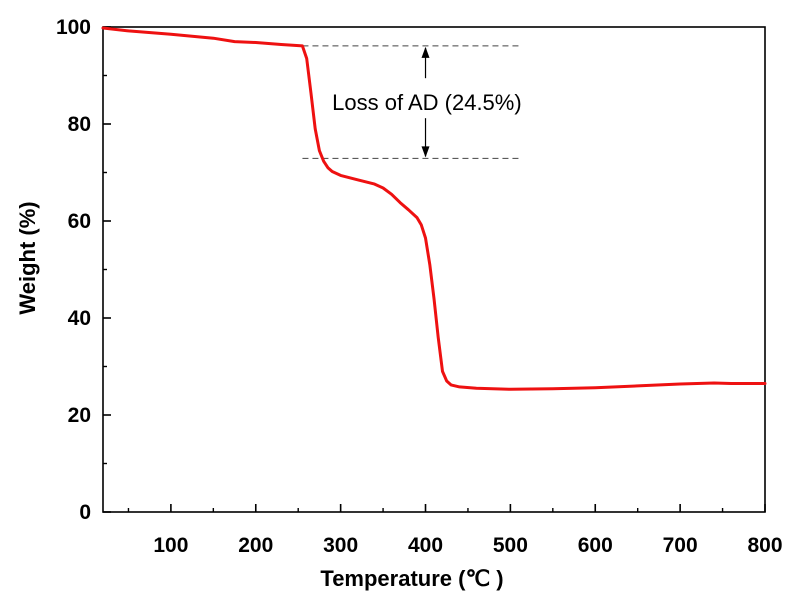 Image resolution: width=794 pixels, height=597 pixels. I want to click on x-axis-tick-labels: 100 200 300 400 500 600 700 800, so click(467, 545).